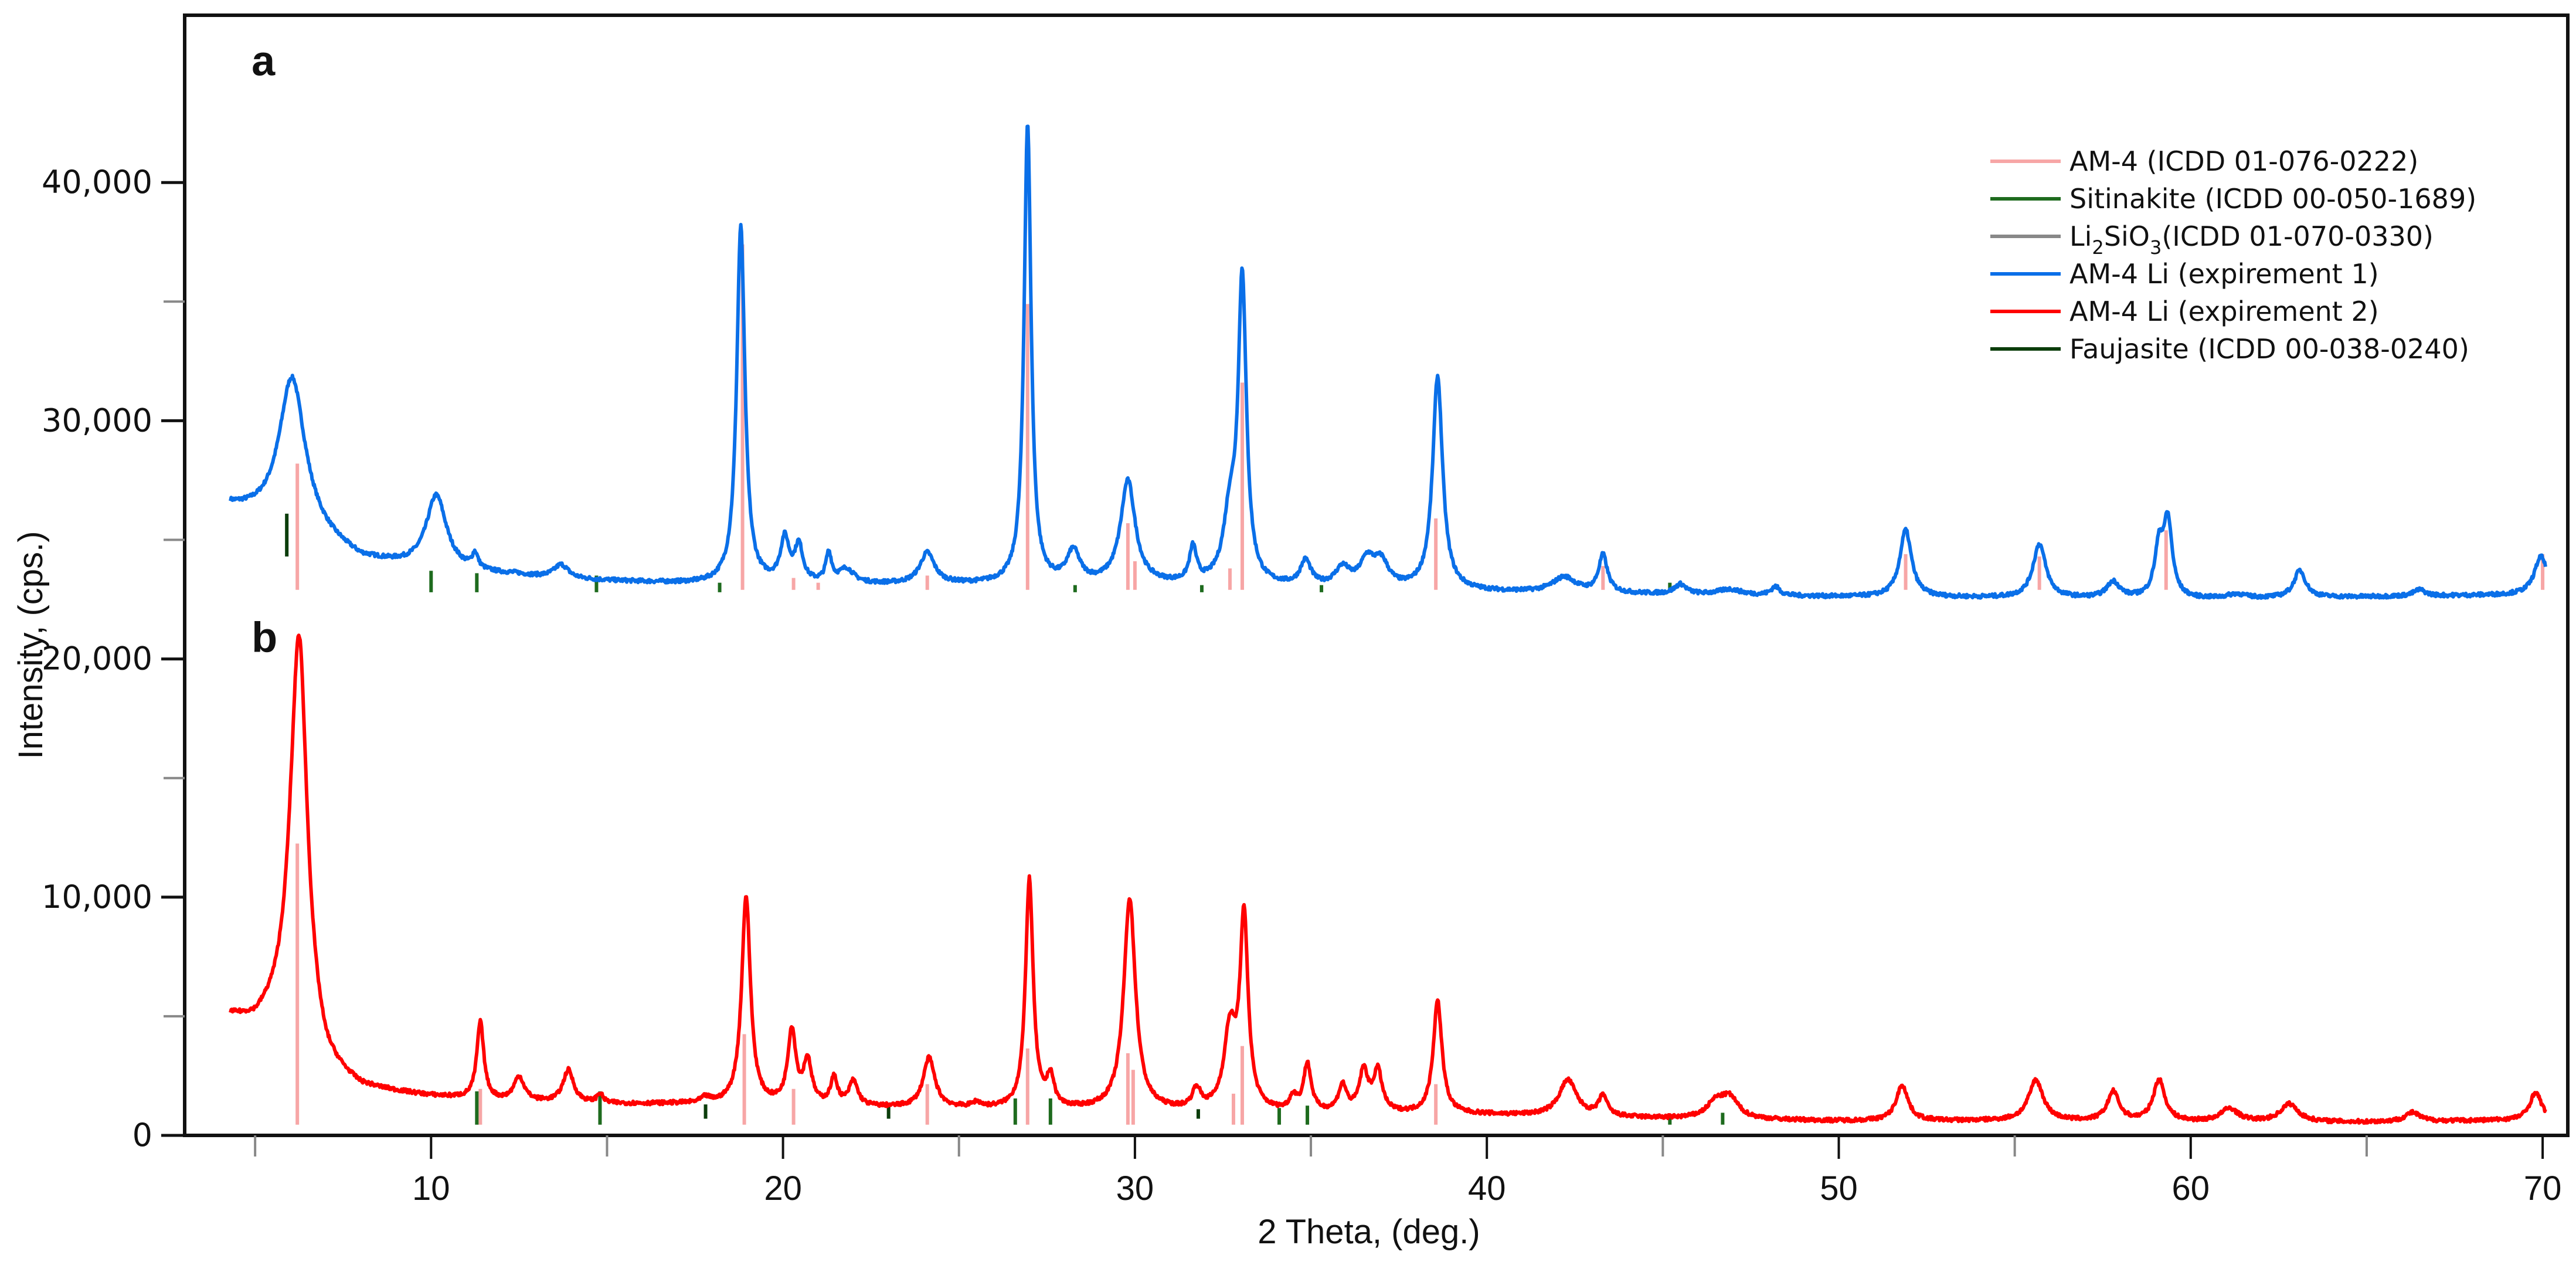  What do you see at coordinates (2224, 311) in the screenshot?
I see `legend-entry: AM-4 Li (expirement 2)` at bounding box center [2224, 311].